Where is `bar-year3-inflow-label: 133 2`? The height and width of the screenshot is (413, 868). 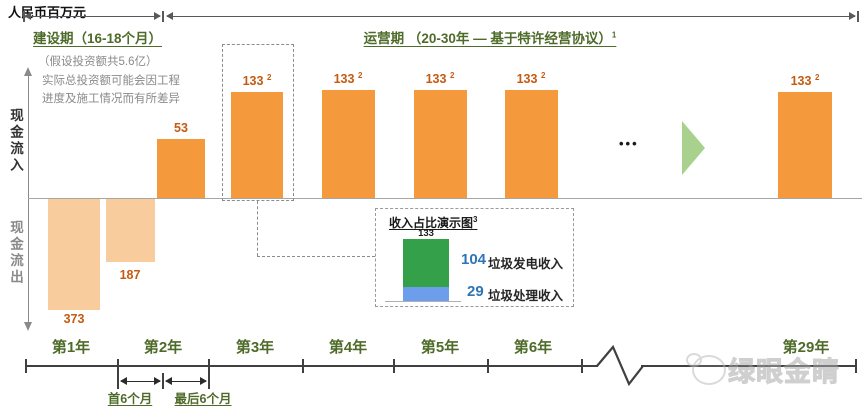 bar-year3-inflow-label: 133 2 is located at coordinates (257, 80).